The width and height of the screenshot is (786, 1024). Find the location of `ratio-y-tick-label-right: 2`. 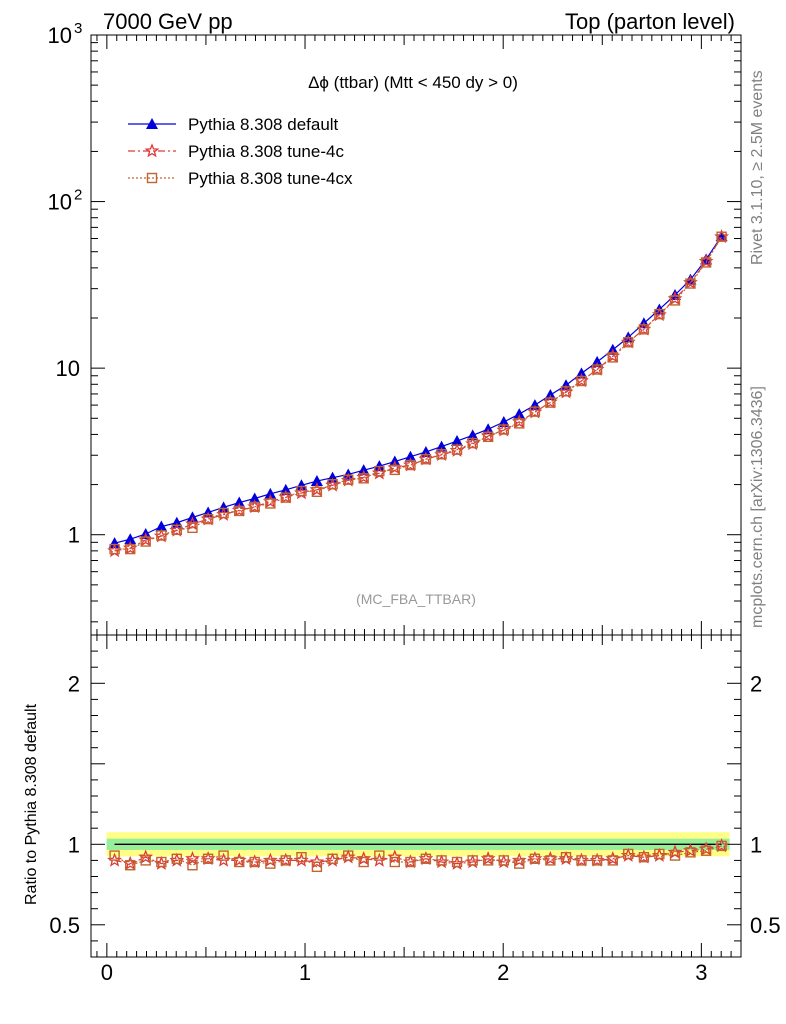

ratio-y-tick-label-right: 2 is located at coordinates (756, 683).